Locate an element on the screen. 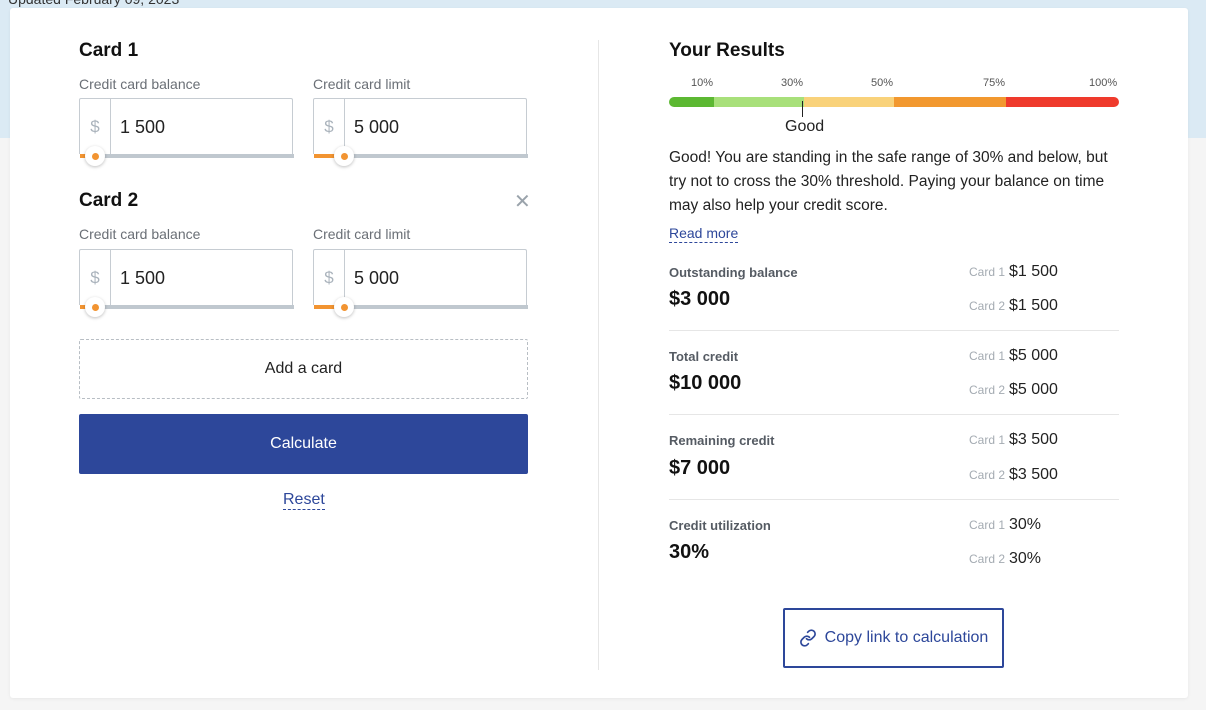 This screenshot has height=710, width=1206. read-more-link: Read more is located at coordinates (704, 234).